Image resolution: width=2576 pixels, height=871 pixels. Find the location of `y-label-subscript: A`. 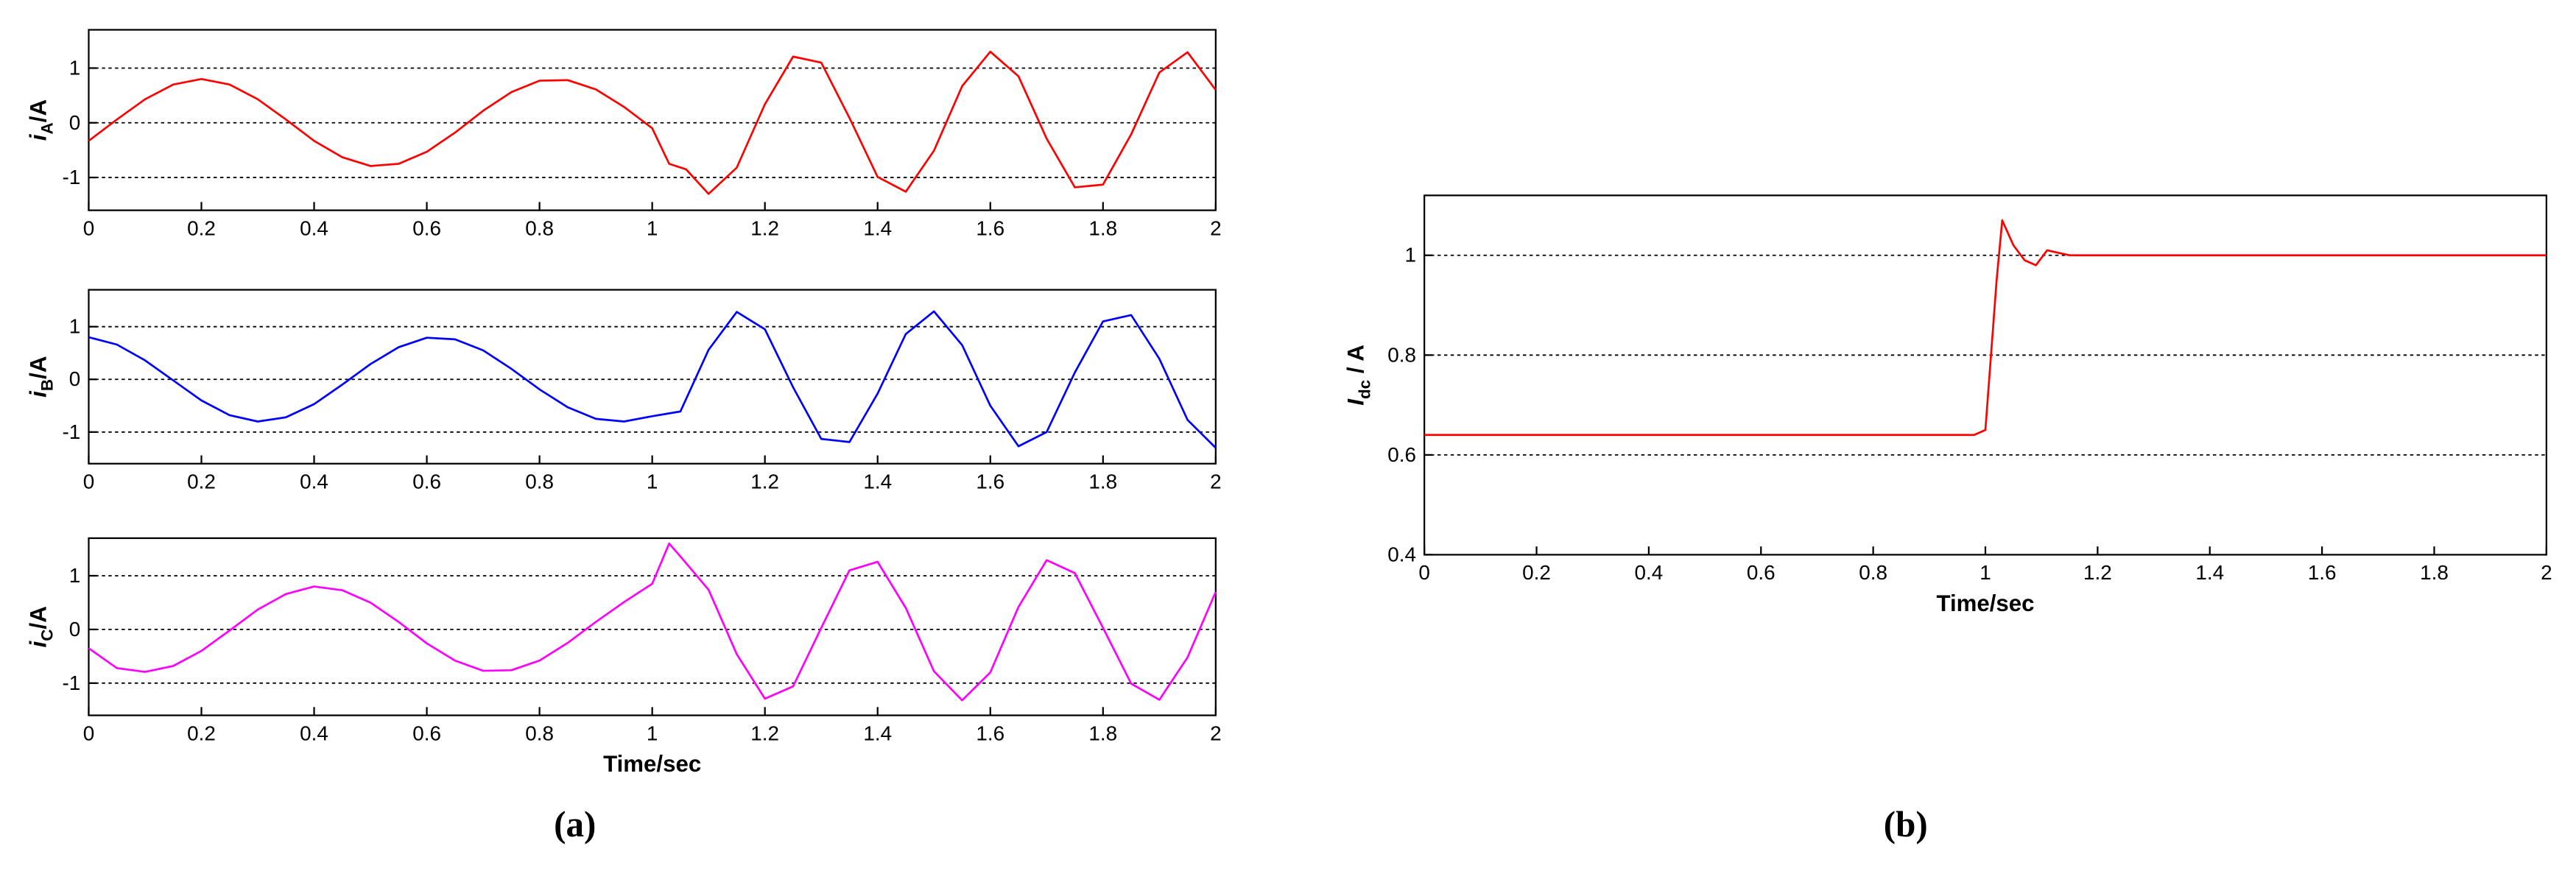

y-label-subscript: A is located at coordinates (47, 128).